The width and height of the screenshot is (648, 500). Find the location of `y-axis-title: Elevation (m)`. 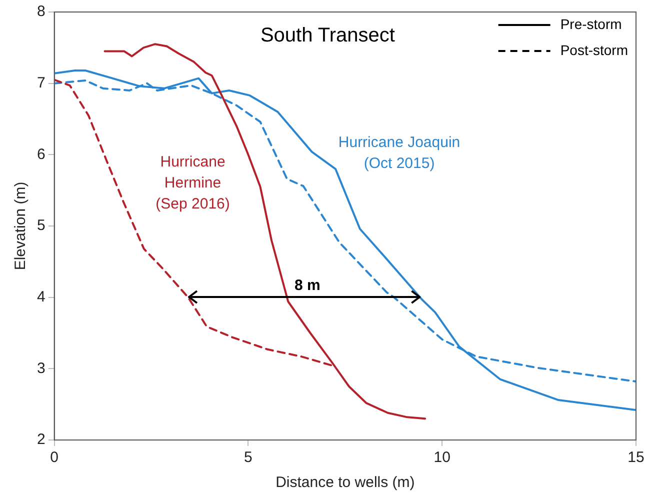

y-axis-title: Elevation (m) is located at coordinates (21, 226).